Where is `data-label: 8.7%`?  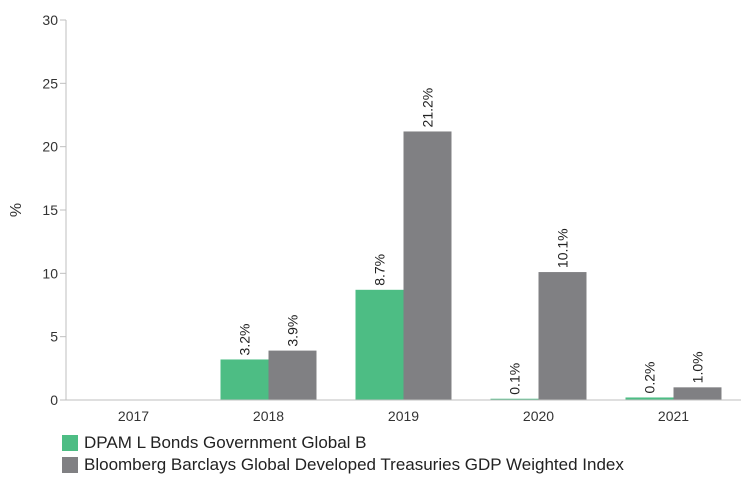
data-label: 8.7% is located at coordinates (380, 270).